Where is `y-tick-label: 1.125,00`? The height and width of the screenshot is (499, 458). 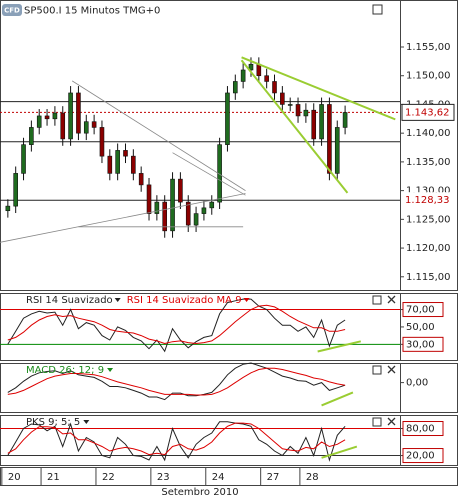
y-tick-label: 1.125,00 is located at coordinates (428, 219).